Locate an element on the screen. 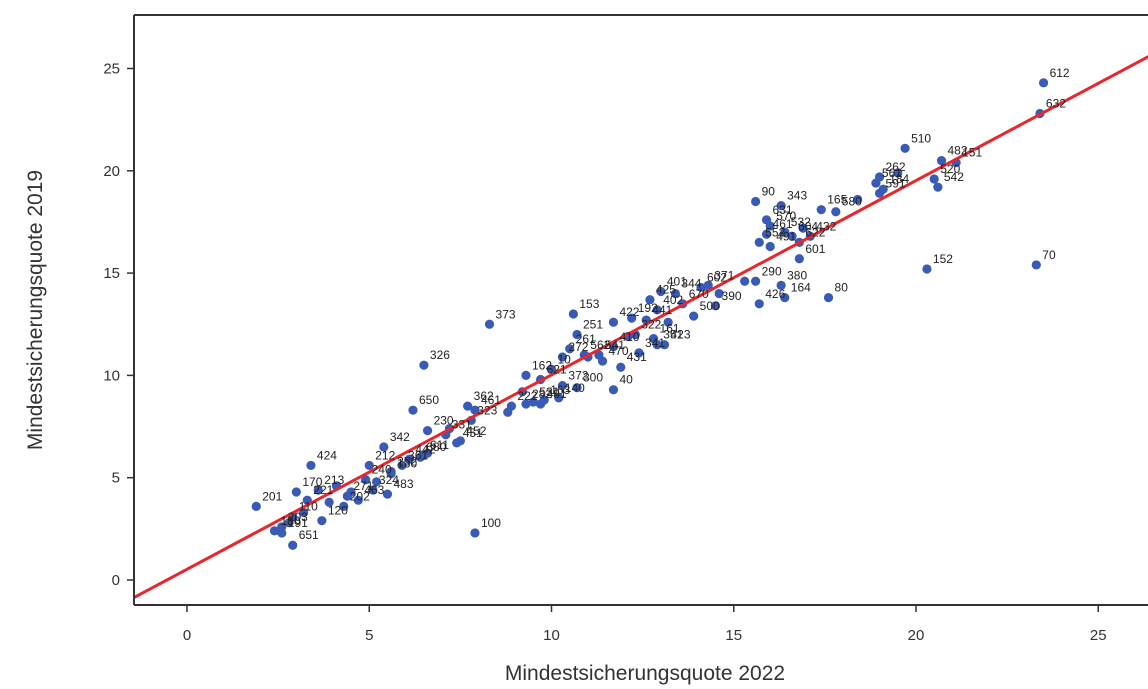  y-axis: 0 5 10 15 20 25 is located at coordinates (118, 325).